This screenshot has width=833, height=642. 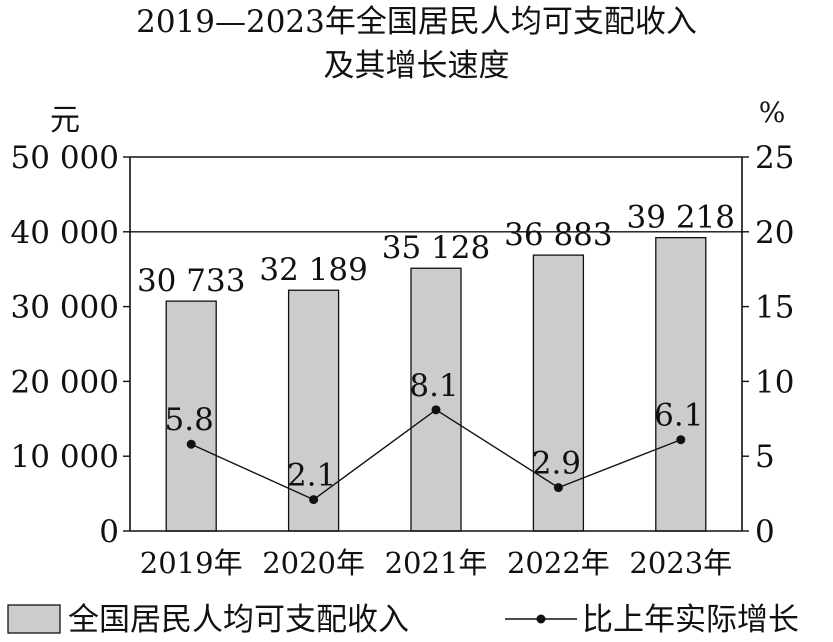 I want to click on x-tick-label: 2022年, so click(x=558, y=563).